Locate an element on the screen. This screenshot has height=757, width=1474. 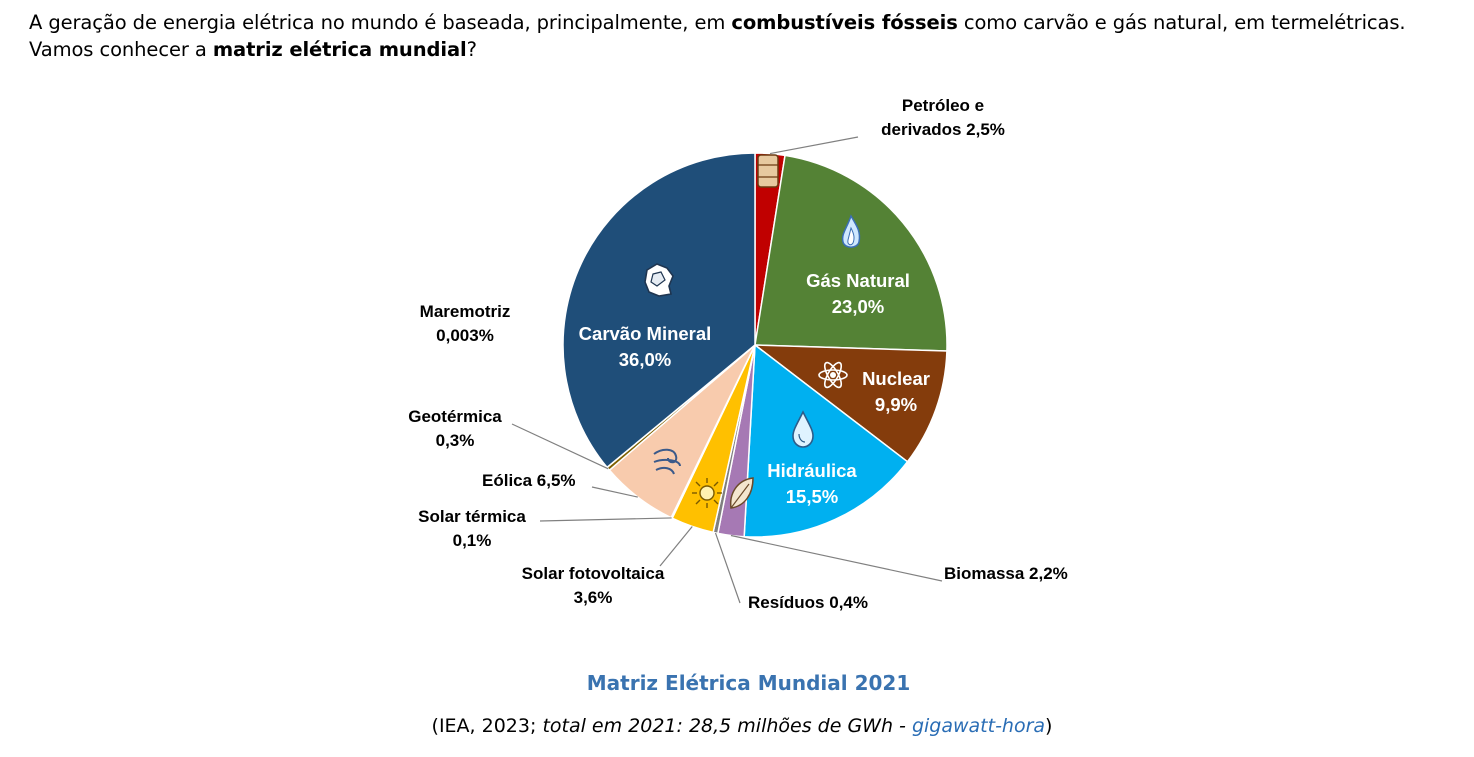
label-solar-fotovoltaica: Solar fotovoltaica 3,6% is located at coordinates (593, 586).